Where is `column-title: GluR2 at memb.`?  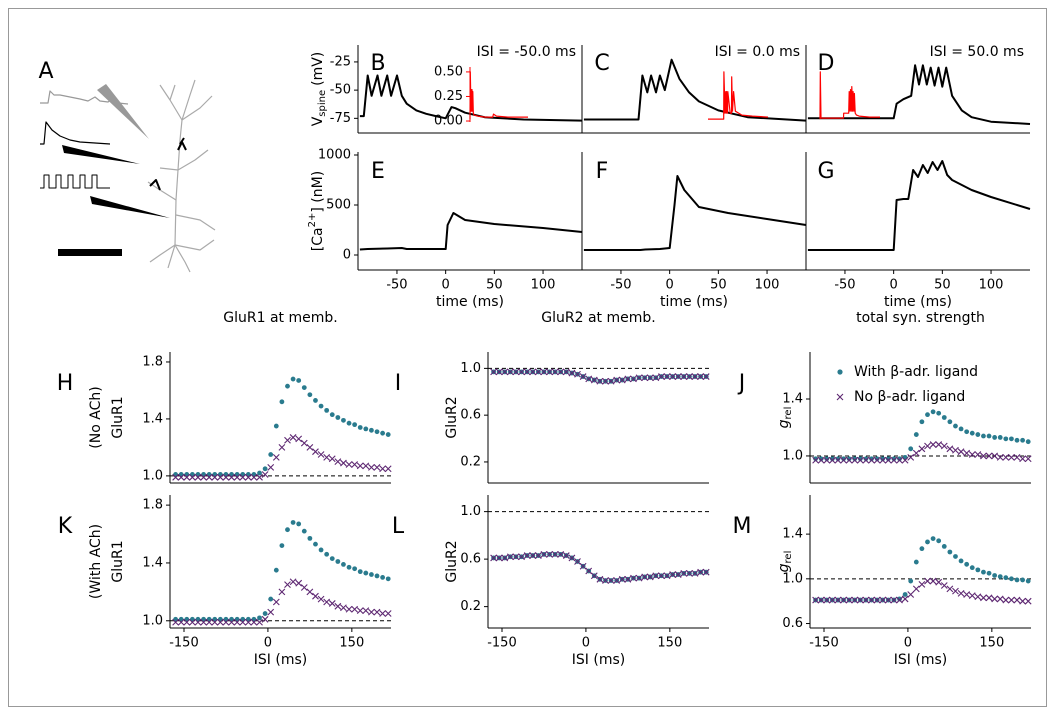 column-title: GluR2 at memb. is located at coordinates (598, 318).